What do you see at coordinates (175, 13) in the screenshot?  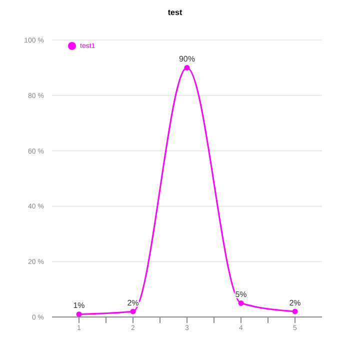 I see `chart-title: test` at bounding box center [175, 13].